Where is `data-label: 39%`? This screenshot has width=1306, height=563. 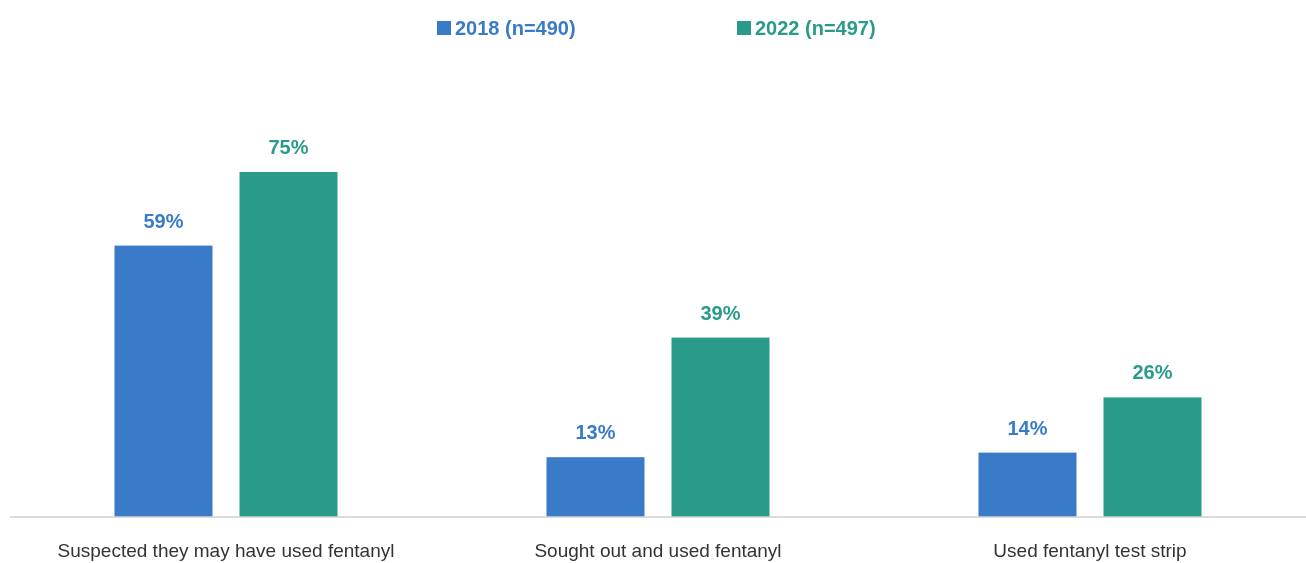
data-label: 39% is located at coordinates (720, 312).